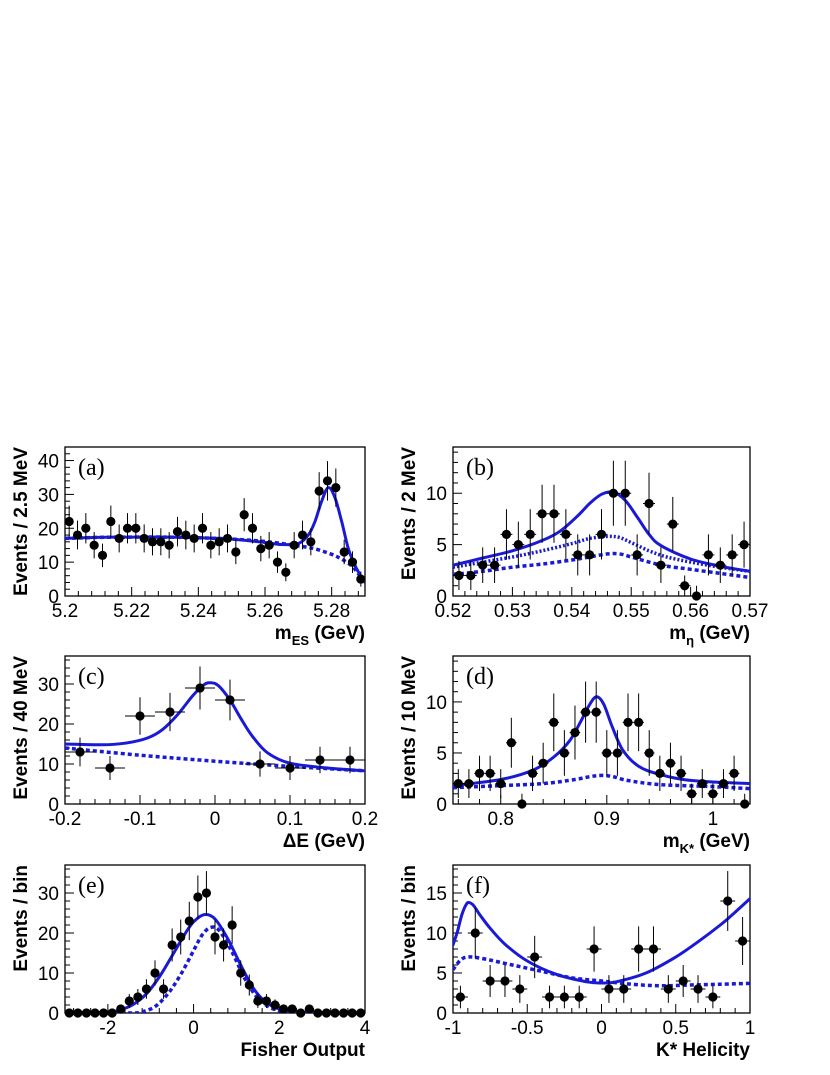  What do you see at coordinates (441, 546) in the screenshot?
I see `y-tick-label: 5` at bounding box center [441, 546].